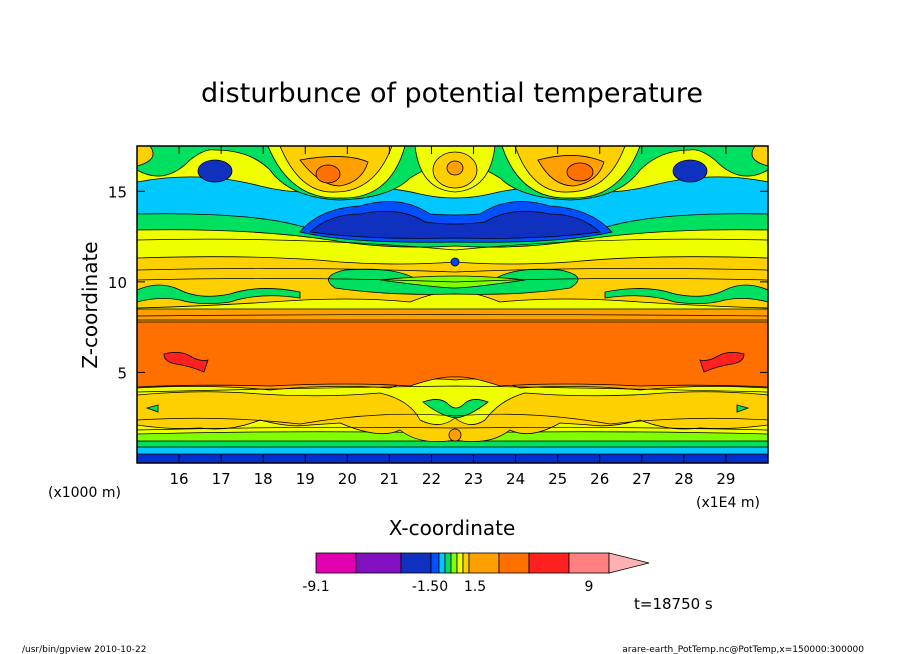  Describe the element at coordinates (84, 493) in the screenshot. I see `x-unit-left: (x1000 m)` at that location.